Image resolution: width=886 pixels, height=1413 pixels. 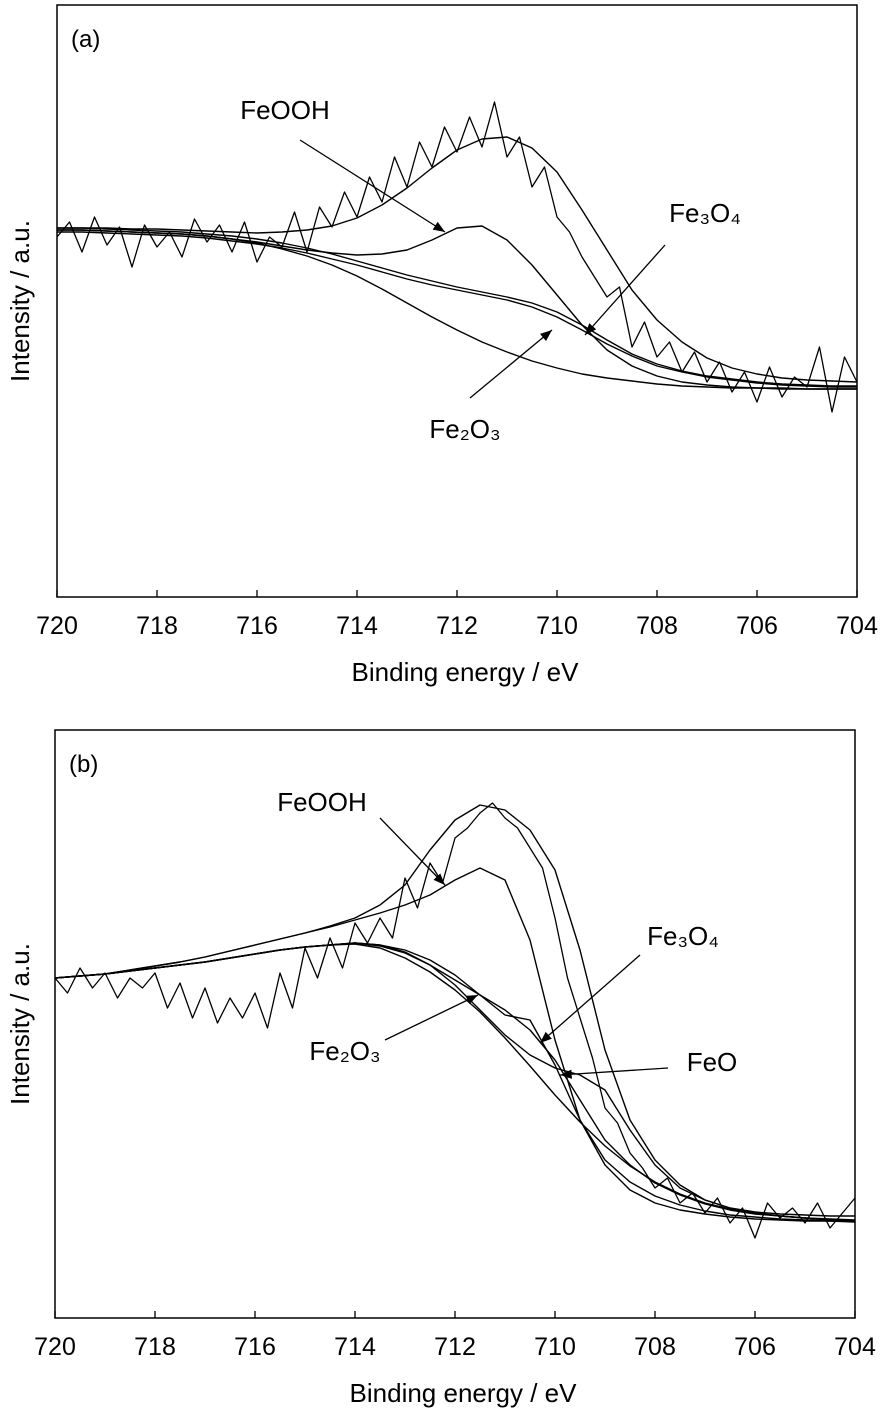 I want to click on panel-label: (b), so click(x=83, y=764).